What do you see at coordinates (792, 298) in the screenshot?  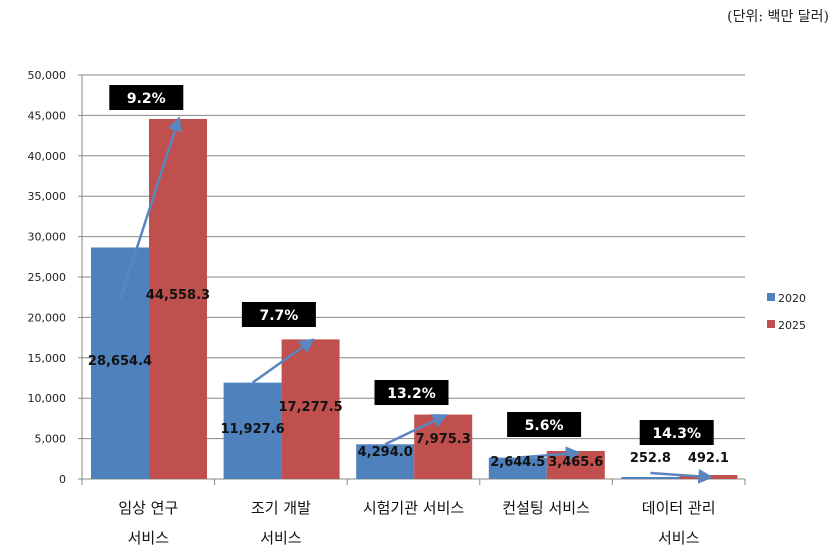 I see `legend-label: 2020` at bounding box center [792, 298].